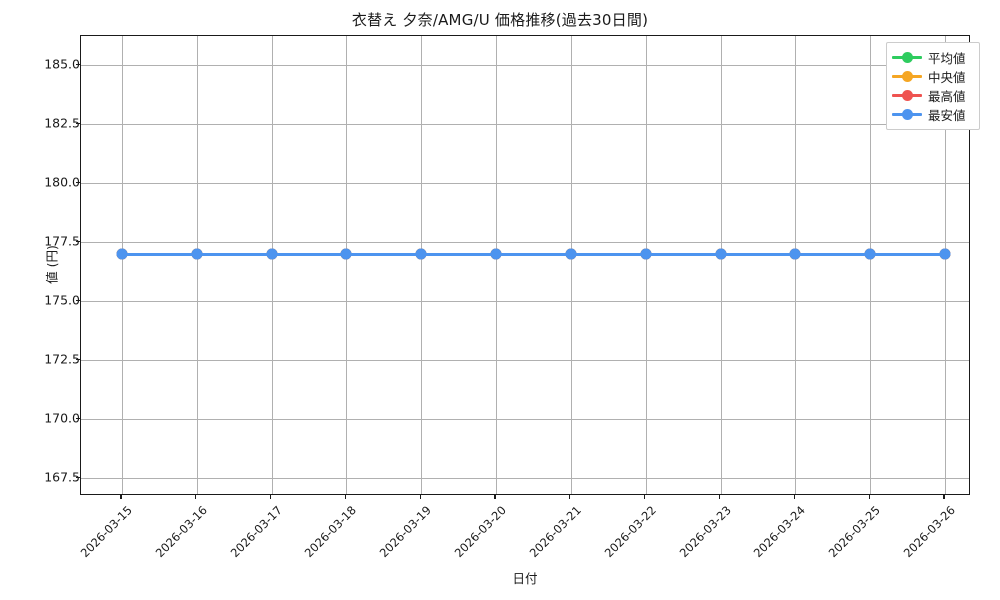  What do you see at coordinates (854, 532) in the screenshot?
I see `x-axis-tick-label: 2026-03-25` at bounding box center [854, 532].